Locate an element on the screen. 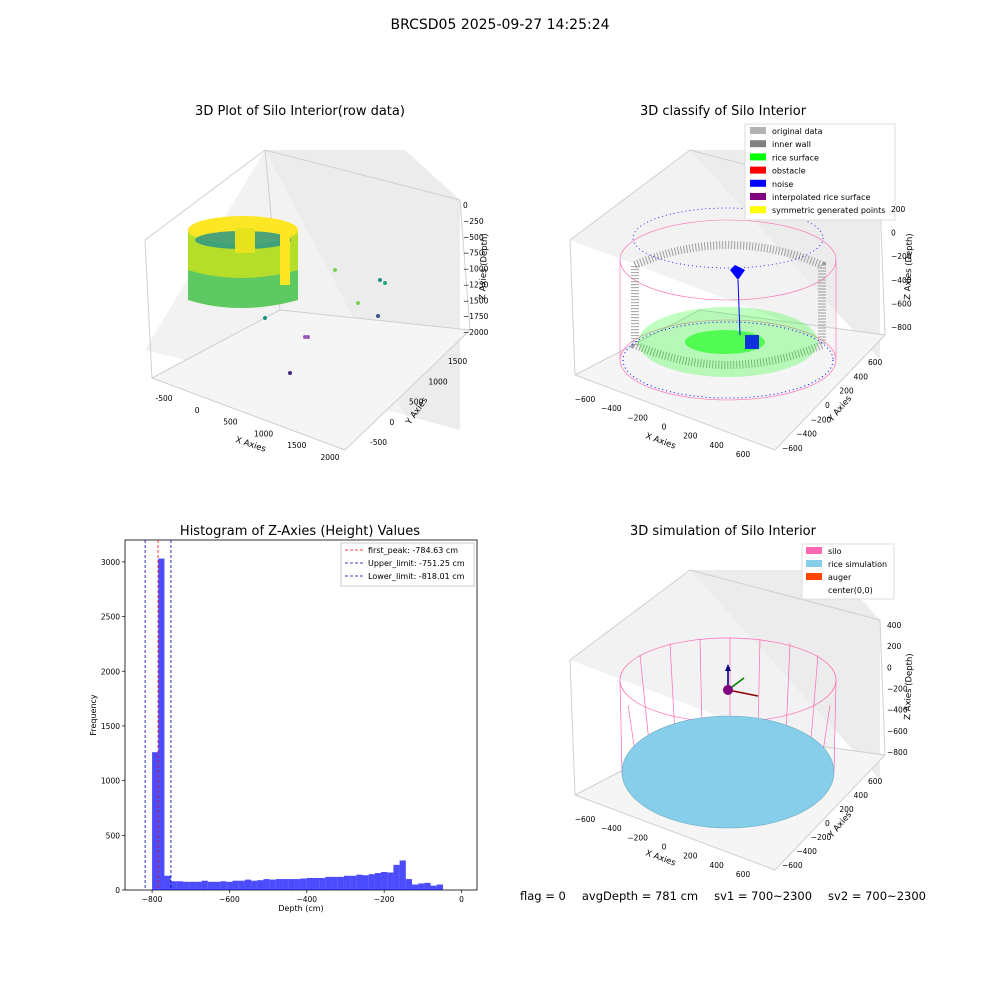 Image resolution: width=1000 pixels, height=1000 pixels. histogram-bars is located at coordinates (297, 724).